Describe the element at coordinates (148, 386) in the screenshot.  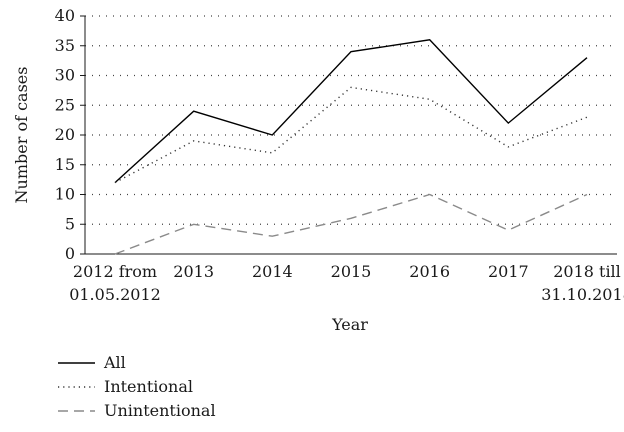
I see `legend-label-intentional: Intentional` at that location.